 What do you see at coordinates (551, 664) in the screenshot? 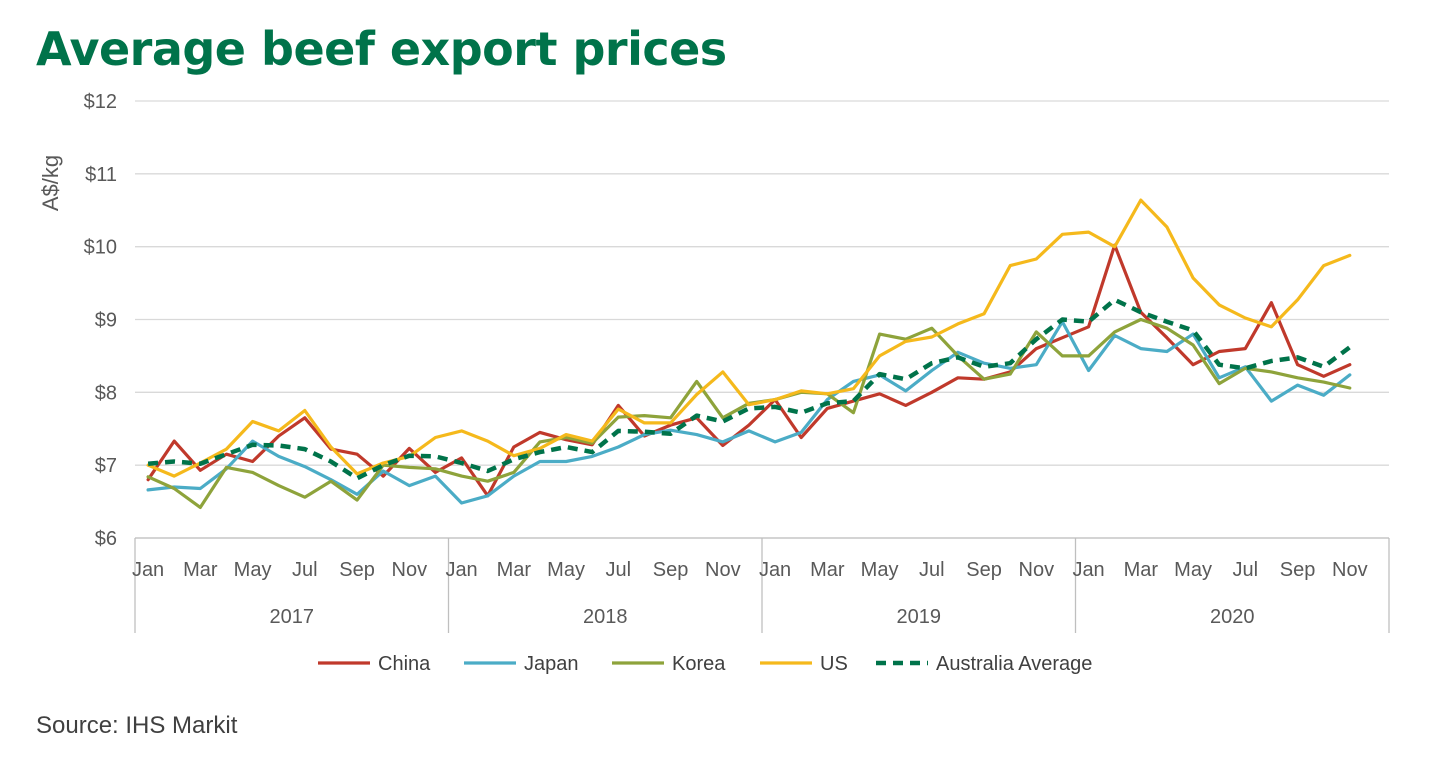
I see `legend-label: Japan` at bounding box center [551, 664].